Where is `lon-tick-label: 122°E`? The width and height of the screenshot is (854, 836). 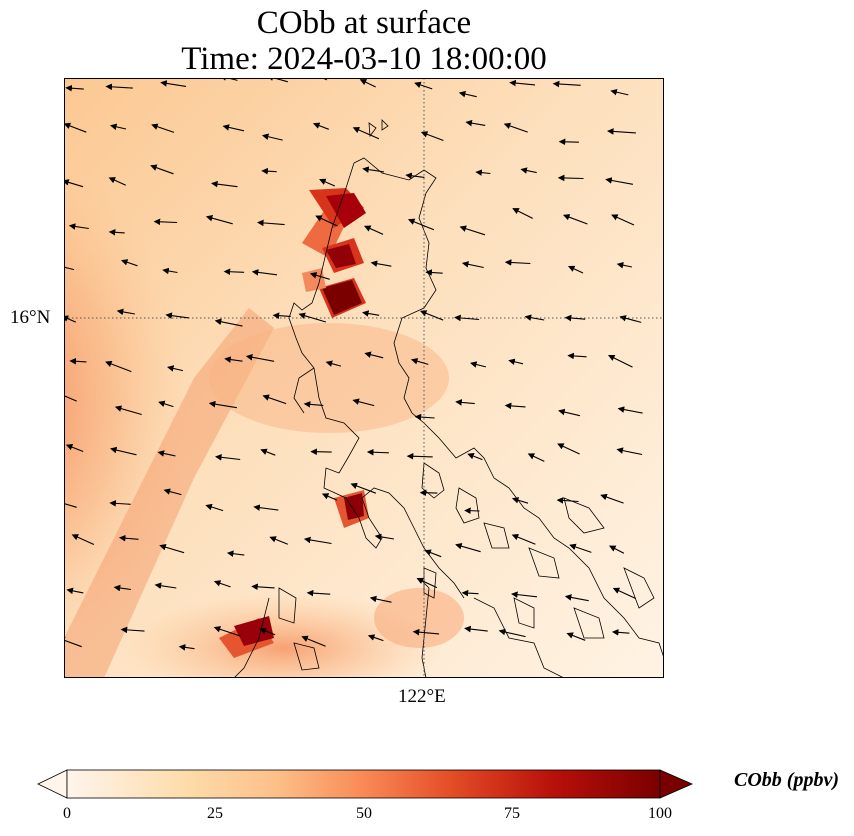
lon-tick-label: 122°E is located at coordinates (422, 696).